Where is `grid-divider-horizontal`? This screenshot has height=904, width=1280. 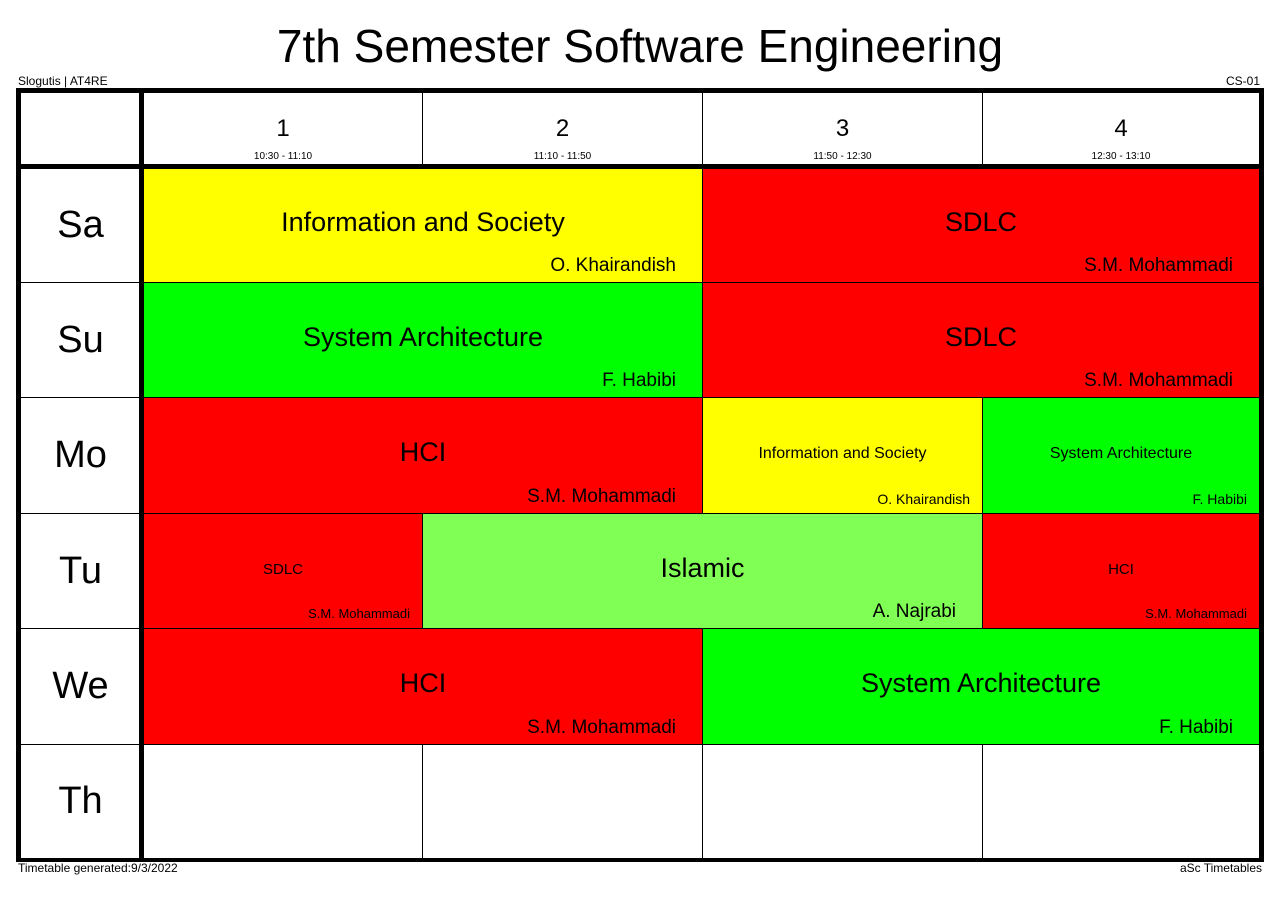
grid-divider-horizontal is located at coordinates (640, 166).